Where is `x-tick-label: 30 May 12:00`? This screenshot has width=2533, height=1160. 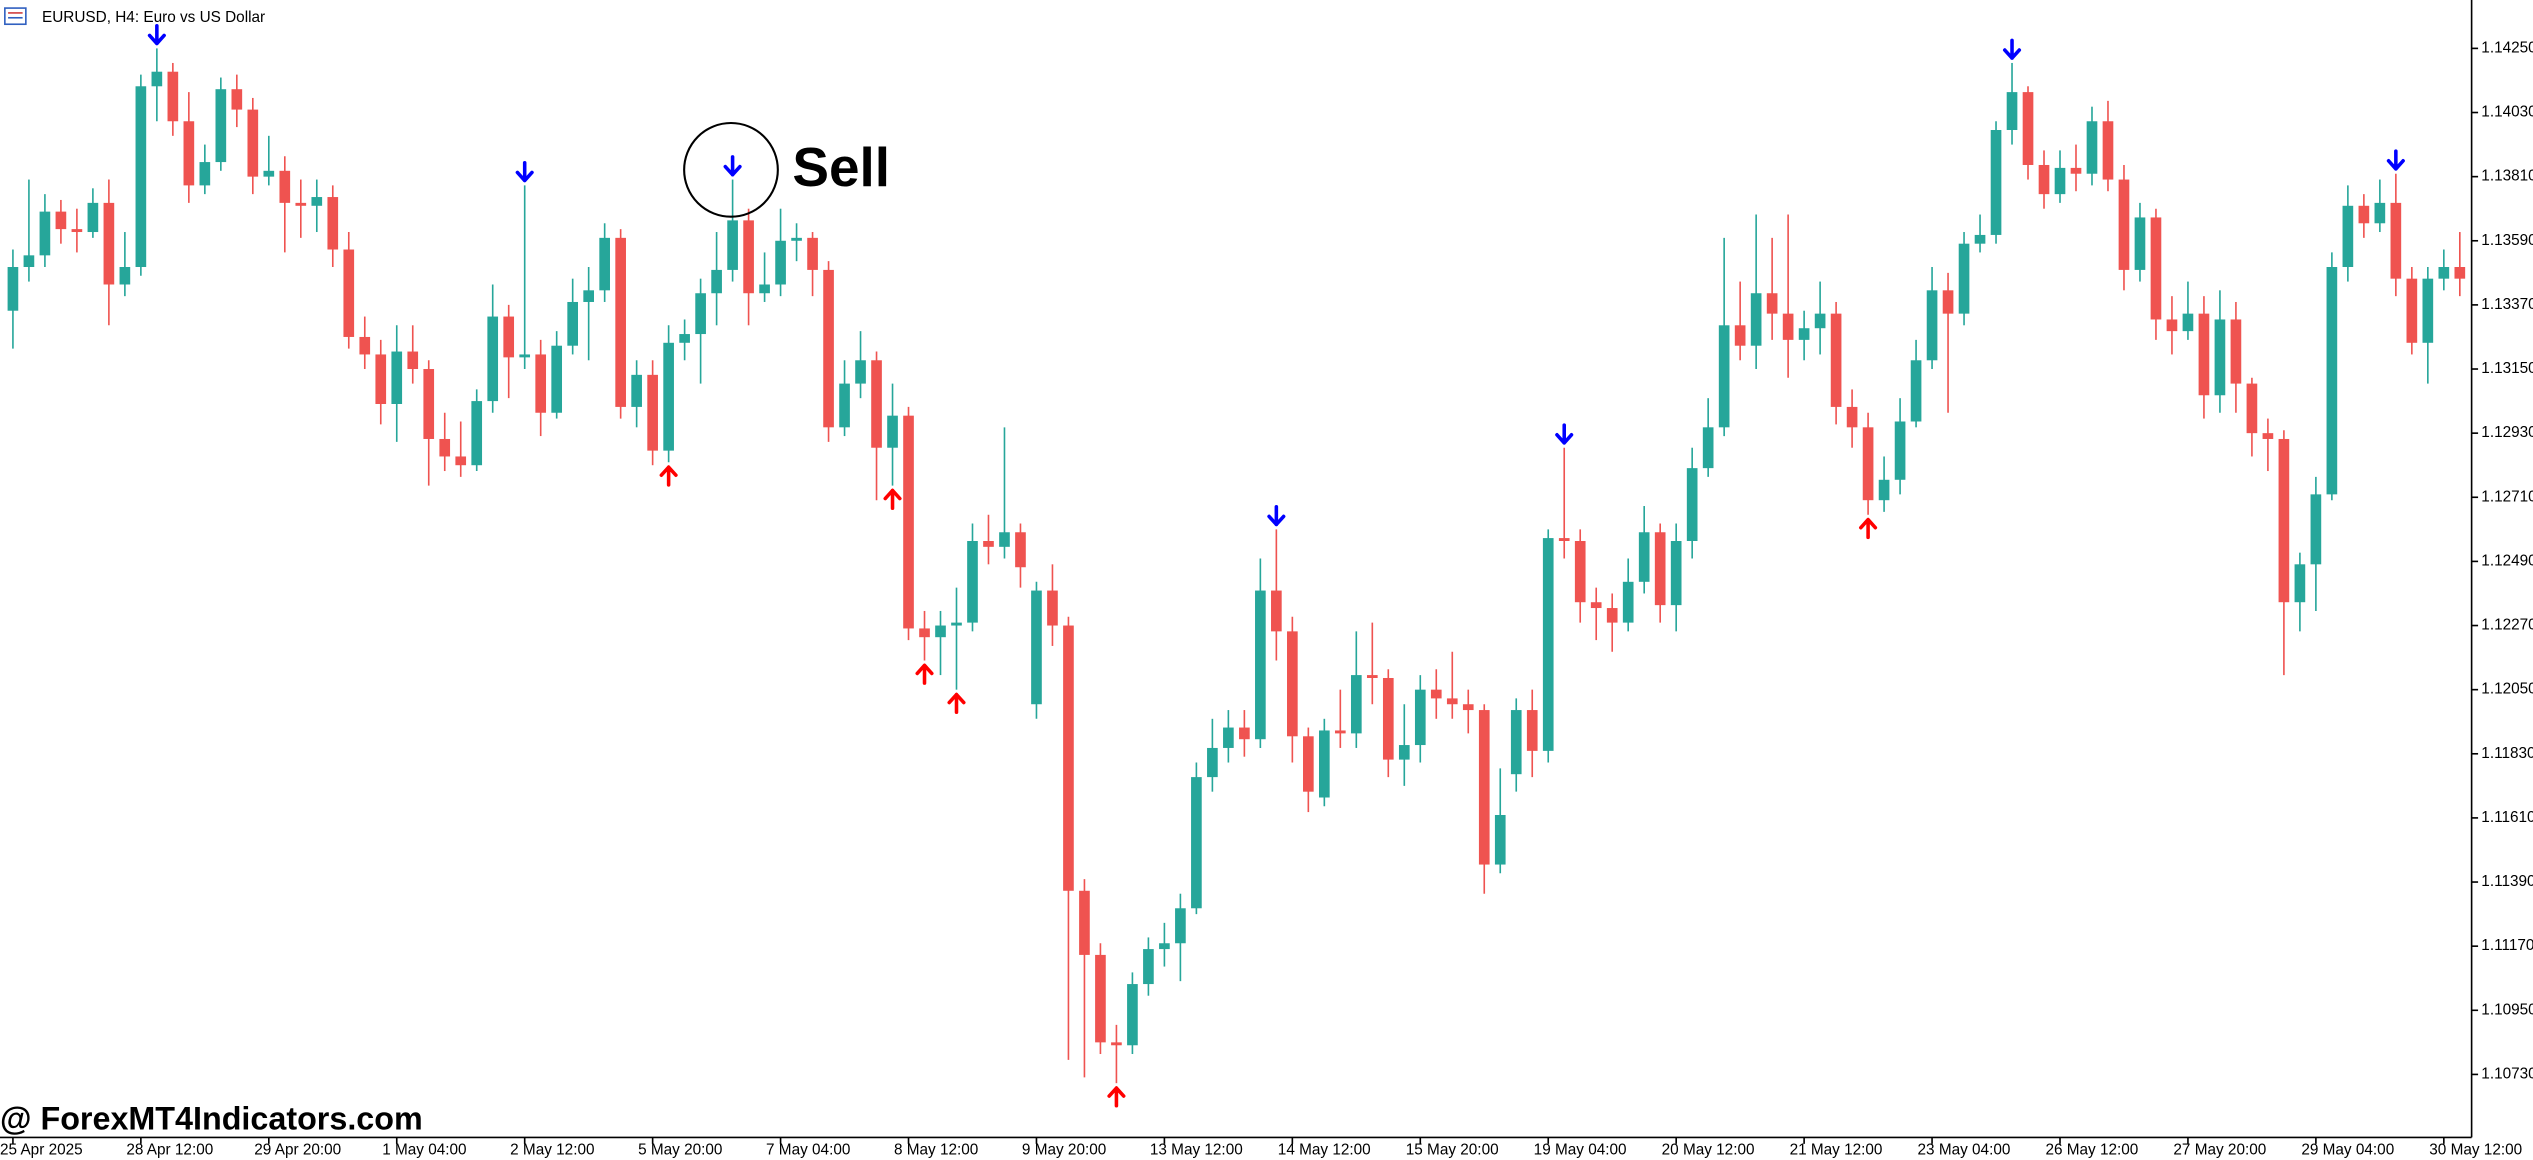
x-tick-label: 30 May 12:00 is located at coordinates (2475, 1149).